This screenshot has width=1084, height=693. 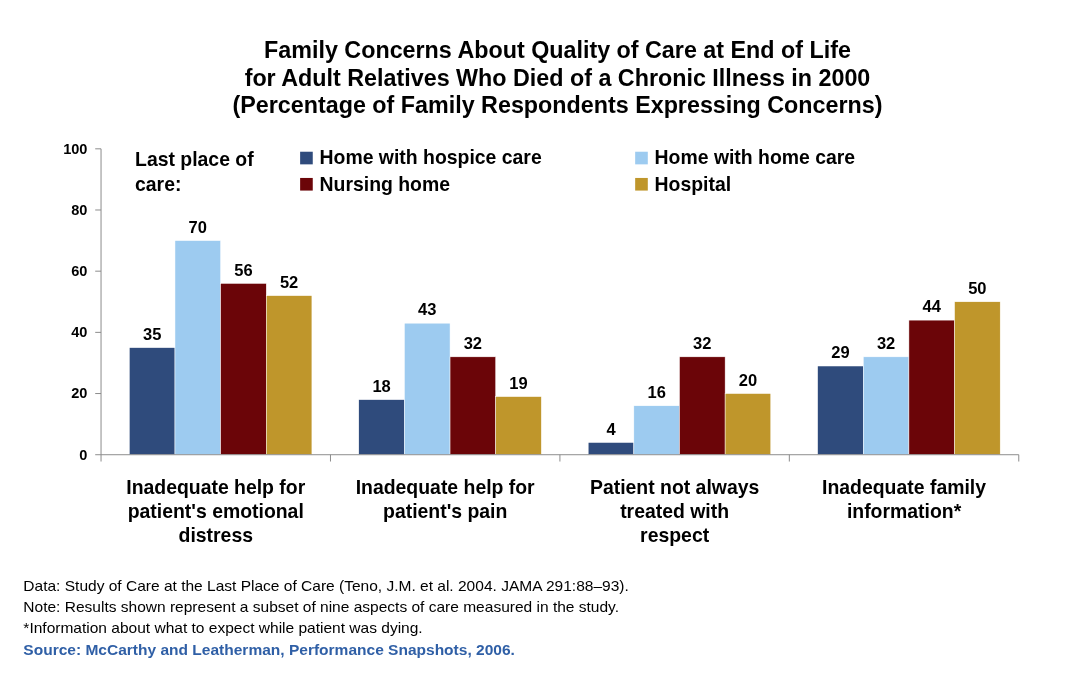 I want to click on legend-label: Nursing home, so click(x=385, y=183).